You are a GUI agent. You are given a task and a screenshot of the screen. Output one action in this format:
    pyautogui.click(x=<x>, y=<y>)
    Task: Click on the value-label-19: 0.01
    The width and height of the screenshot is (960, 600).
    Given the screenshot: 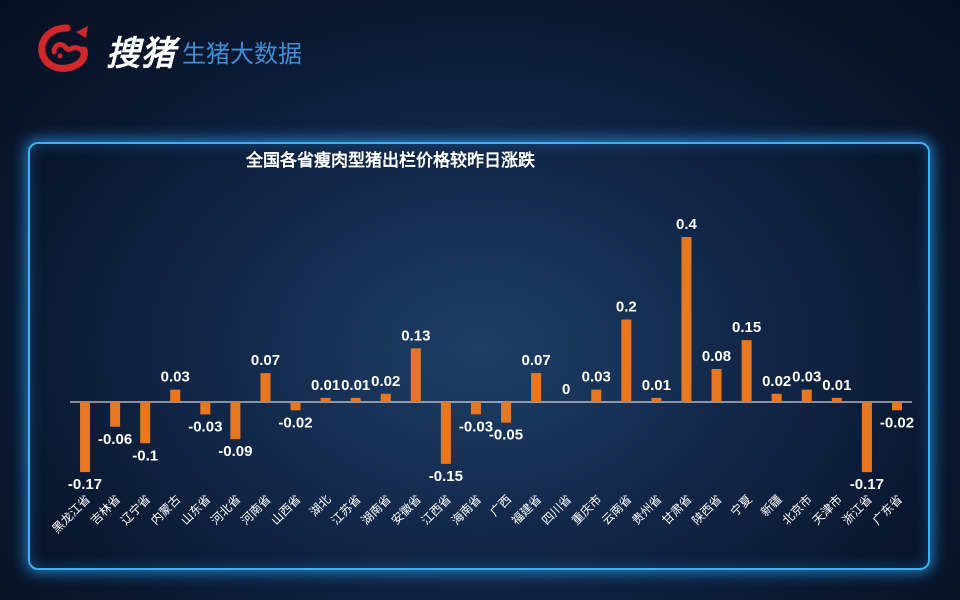 What is the action you would take?
    pyautogui.click(x=656, y=385)
    